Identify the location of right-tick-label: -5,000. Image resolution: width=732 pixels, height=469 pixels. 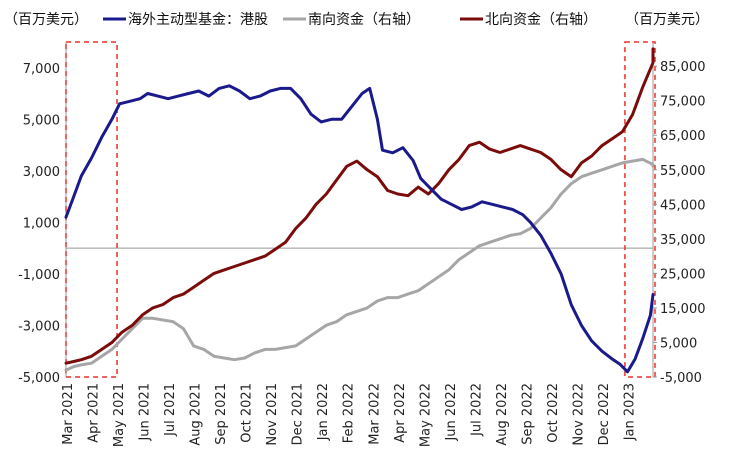
(681, 378).